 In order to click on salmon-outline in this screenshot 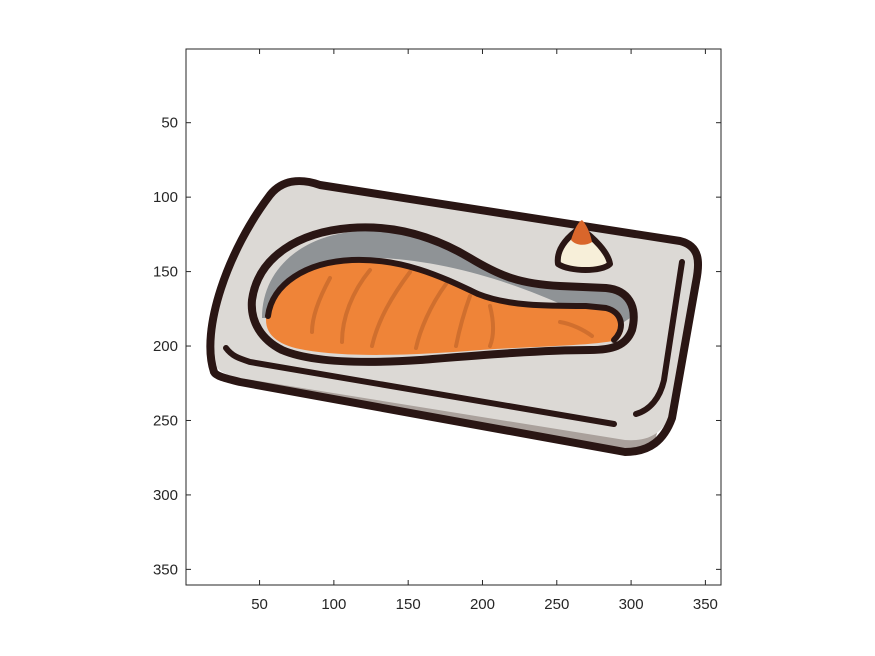, I will do `click(442, 294)`.